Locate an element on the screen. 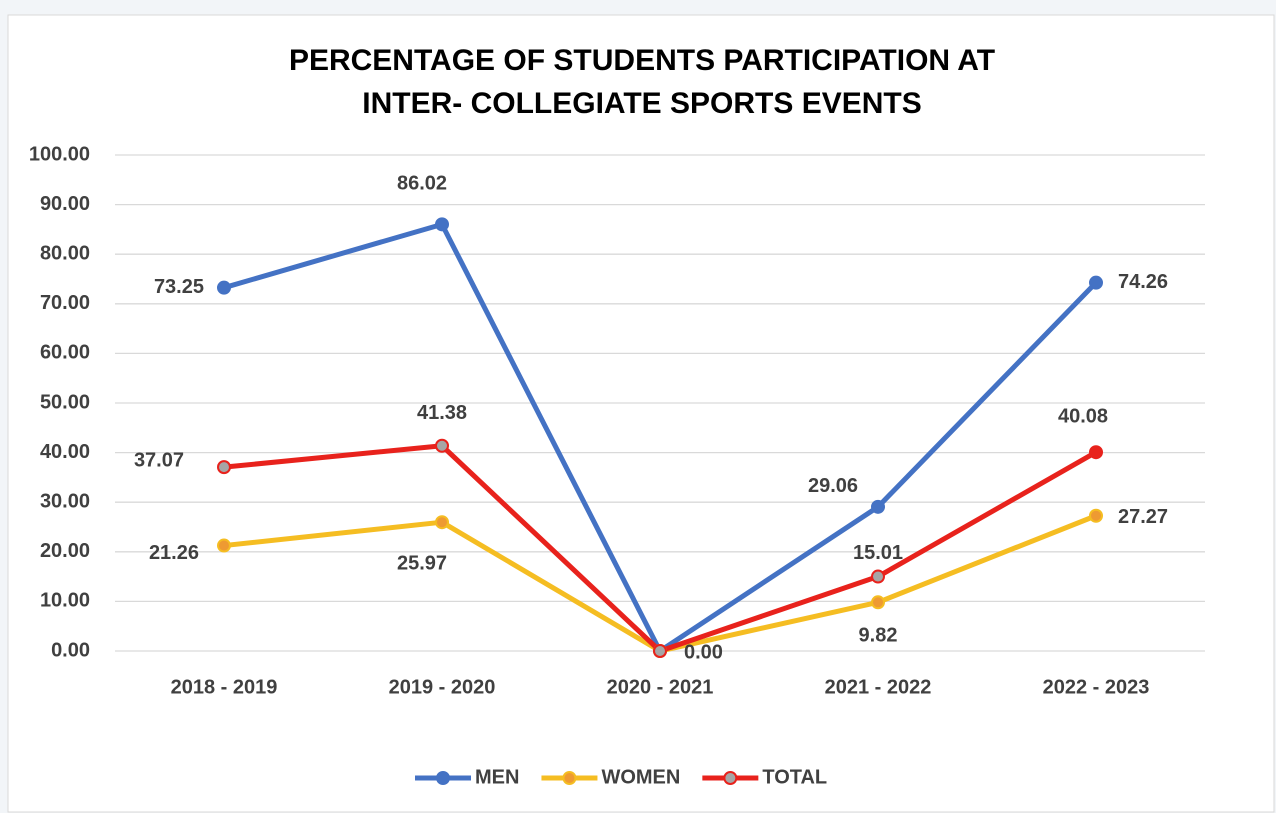  data-label: 86.02 is located at coordinates (422, 184).